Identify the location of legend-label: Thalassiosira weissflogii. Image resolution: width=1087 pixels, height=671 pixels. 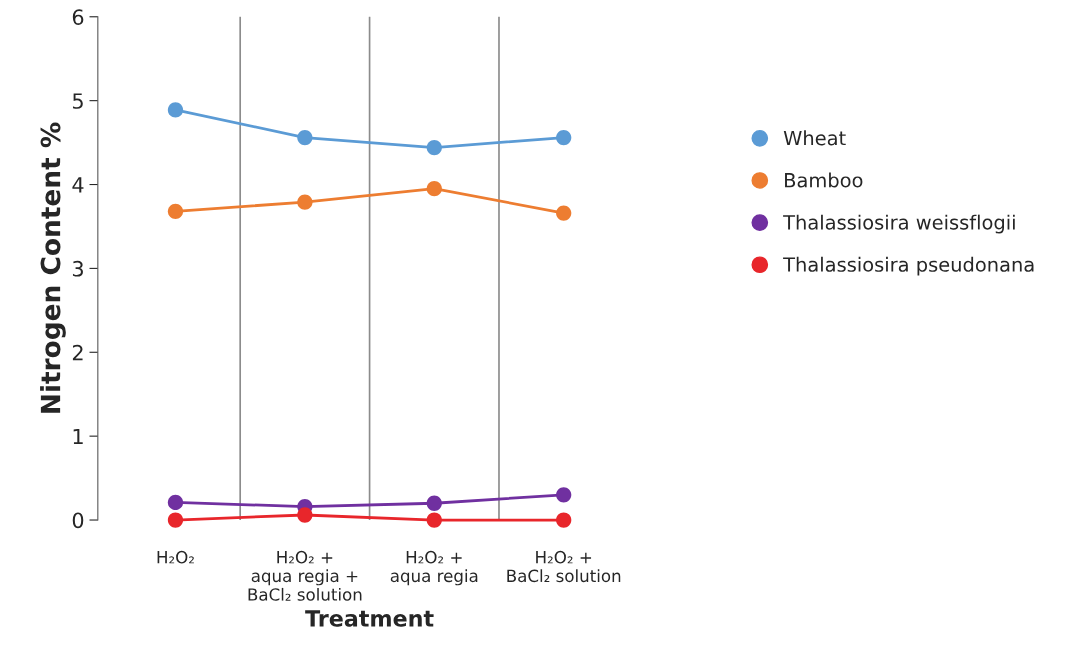
(899, 224).